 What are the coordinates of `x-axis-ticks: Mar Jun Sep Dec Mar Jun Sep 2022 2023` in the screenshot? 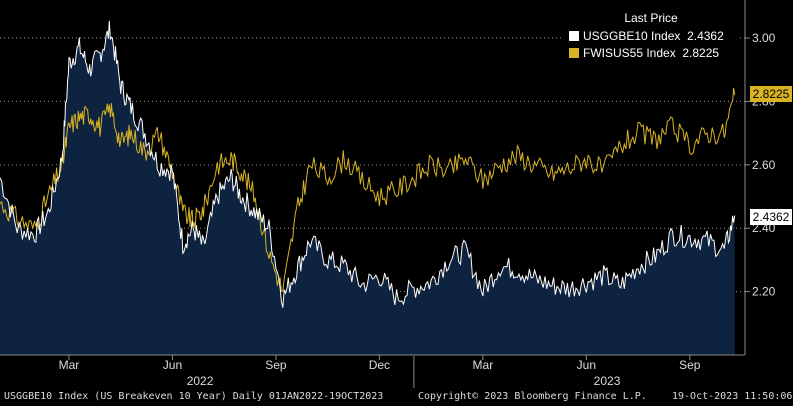 It's located at (380, 371).